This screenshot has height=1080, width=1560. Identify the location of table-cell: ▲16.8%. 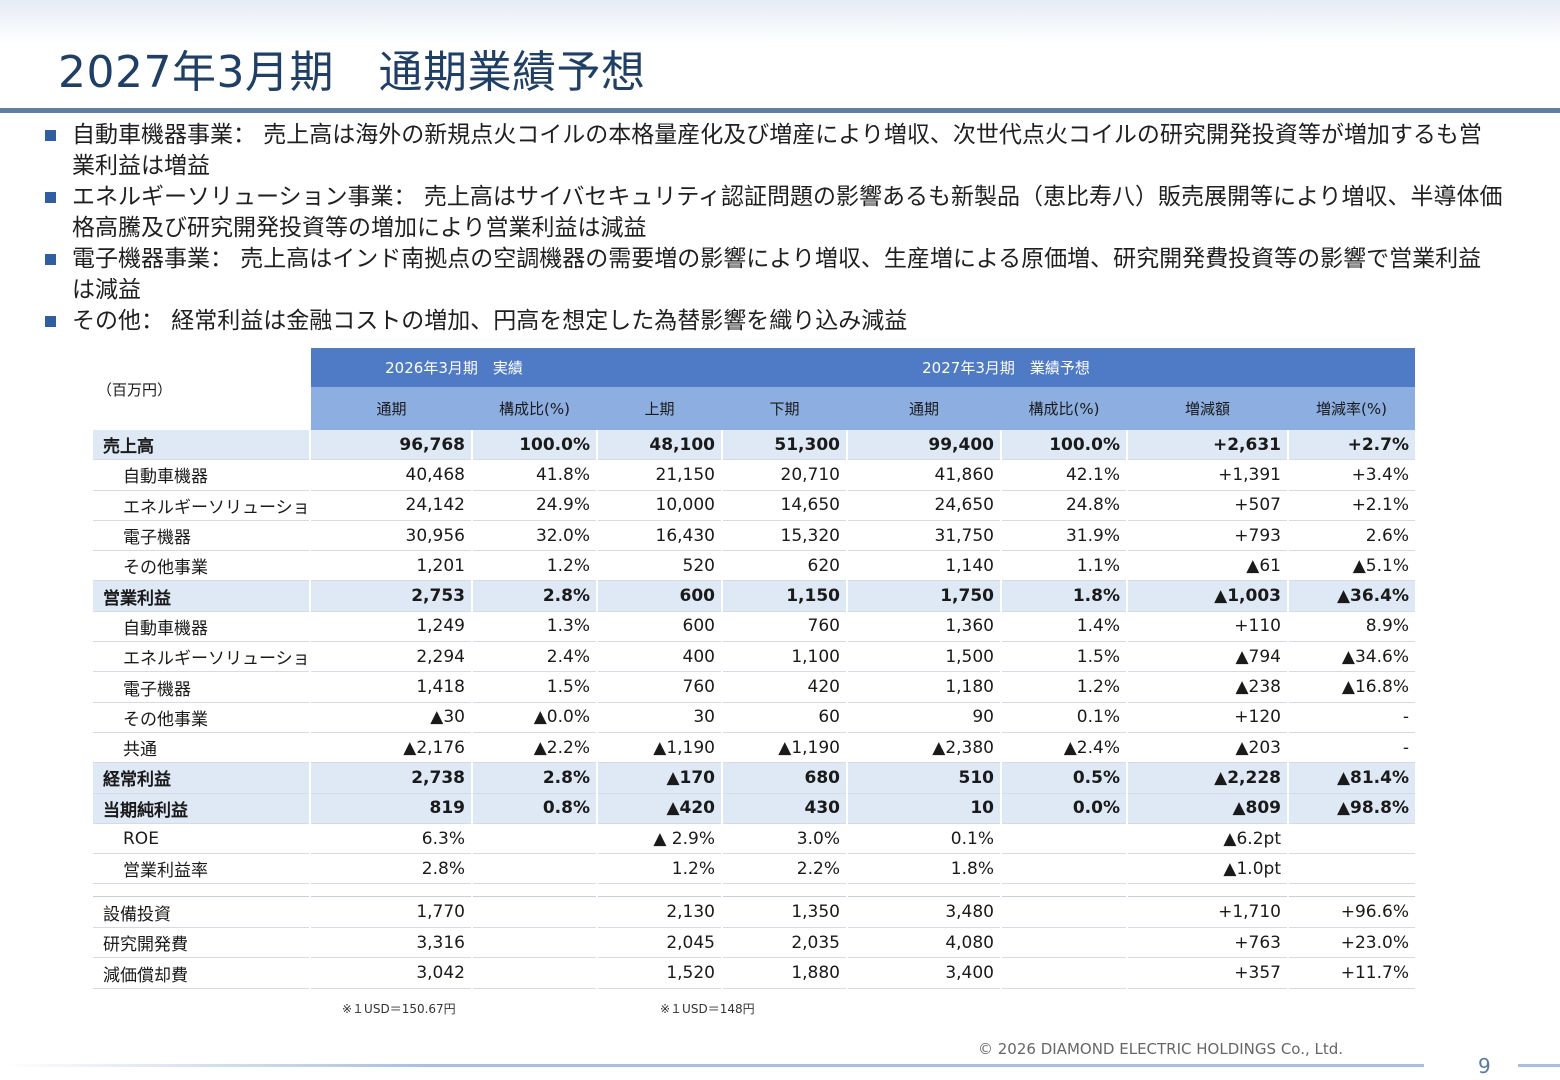
(1351, 687).